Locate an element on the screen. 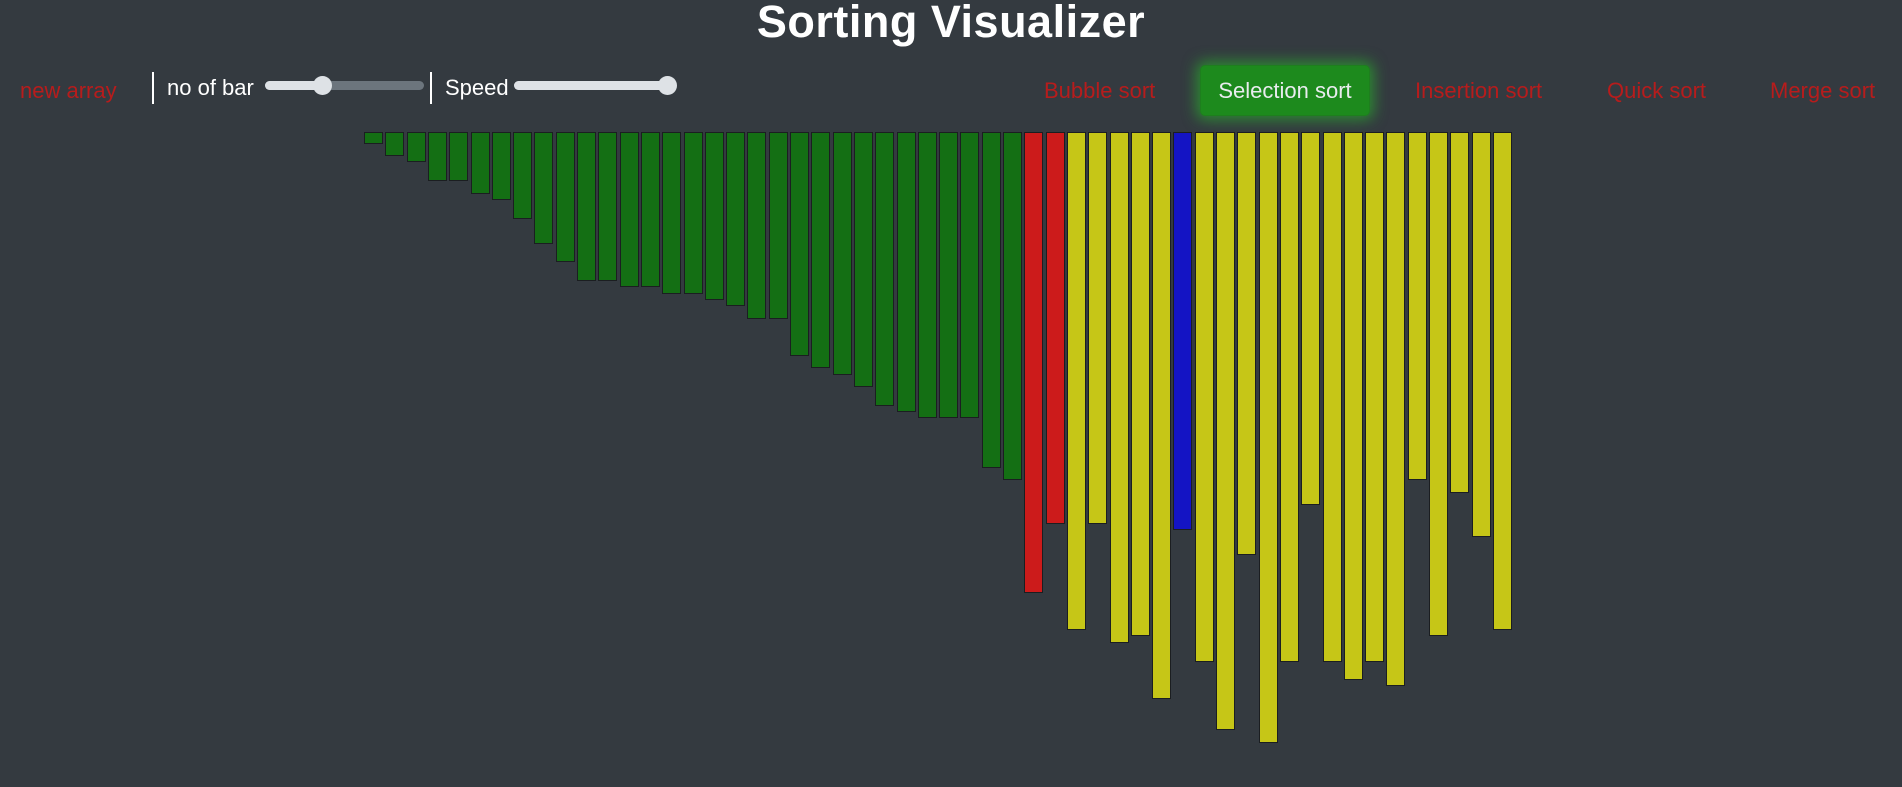  bar-count-slider is located at coordinates (344, 85).